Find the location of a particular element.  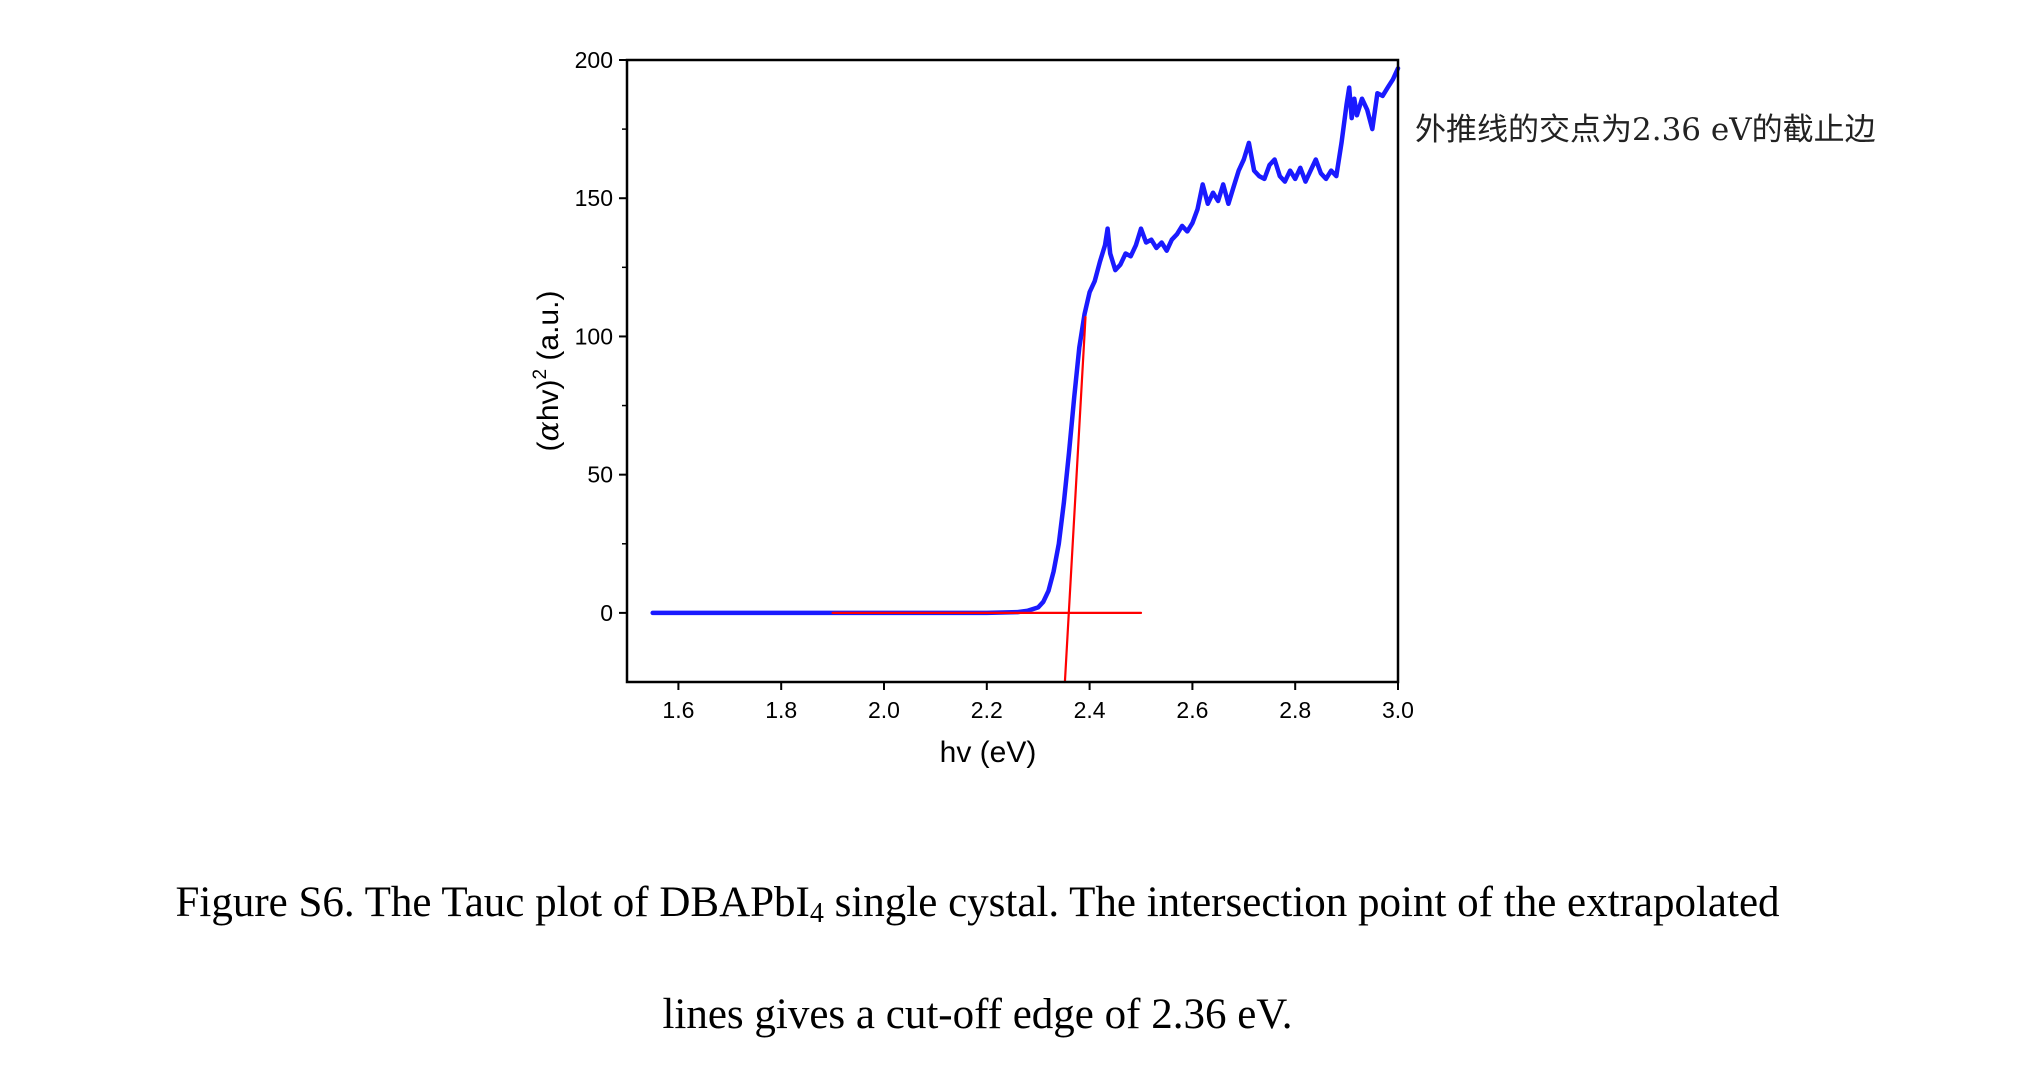

x-tick-label: 1.6 is located at coordinates (678, 710).